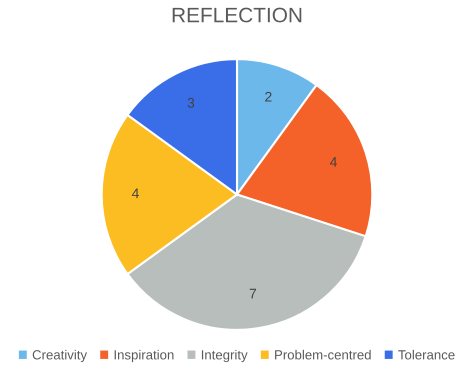 Image resolution: width=474 pixels, height=374 pixels. What do you see at coordinates (237, 15) in the screenshot?
I see `chart-title: REFLECTION` at bounding box center [237, 15].